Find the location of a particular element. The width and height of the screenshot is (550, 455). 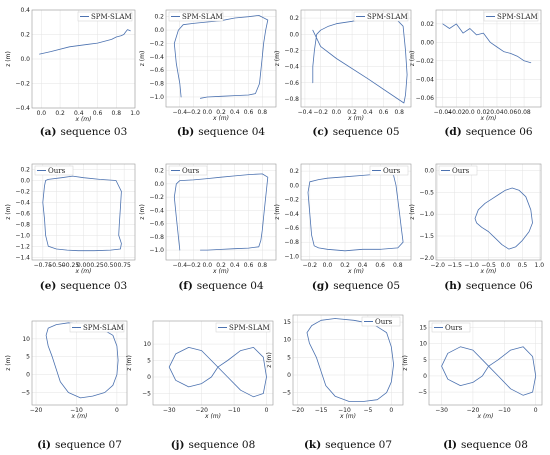

legend: SPM-SLAM is located at coordinates (381, 16).